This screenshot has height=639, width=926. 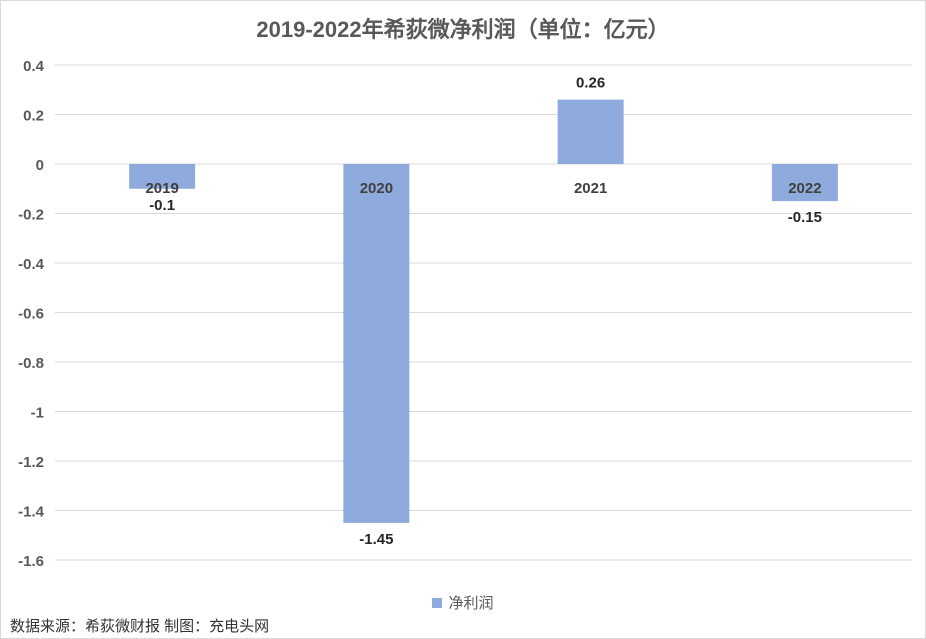 I want to click on category-label: 2021, so click(x=590, y=188).